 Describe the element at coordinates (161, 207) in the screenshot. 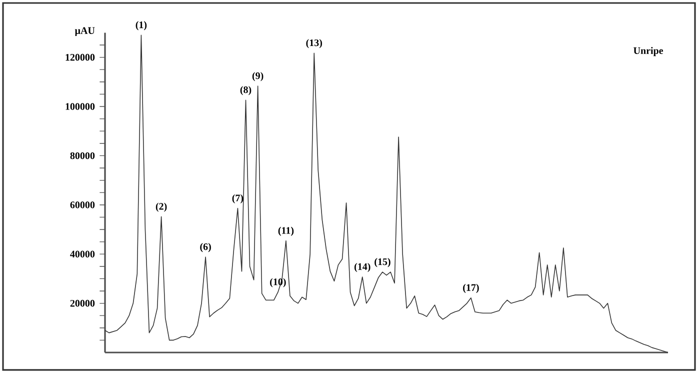

I see `annotation: (2)` at that location.